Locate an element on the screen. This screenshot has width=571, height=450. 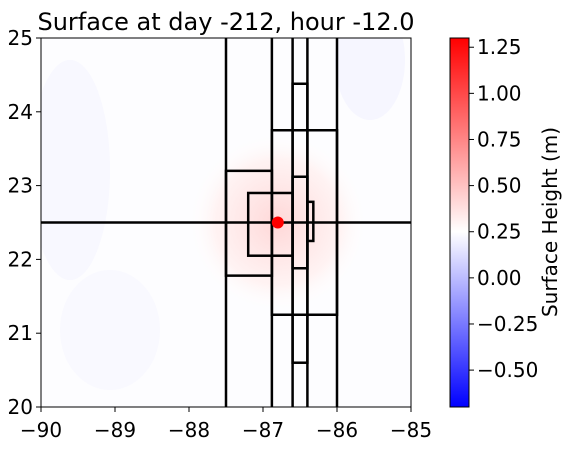
y-tick-label: 25 is located at coordinates (20, 38).